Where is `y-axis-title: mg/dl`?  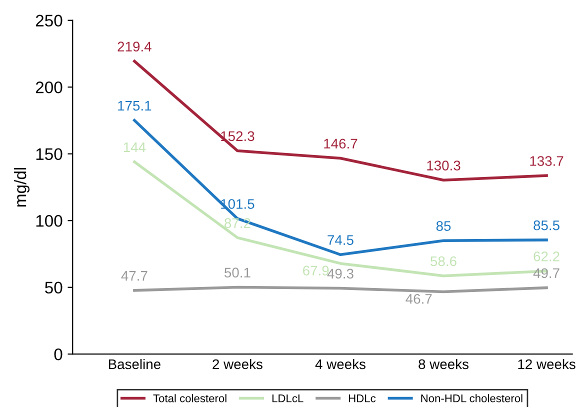
y-axis-title: mg/dl is located at coordinates (22, 187).